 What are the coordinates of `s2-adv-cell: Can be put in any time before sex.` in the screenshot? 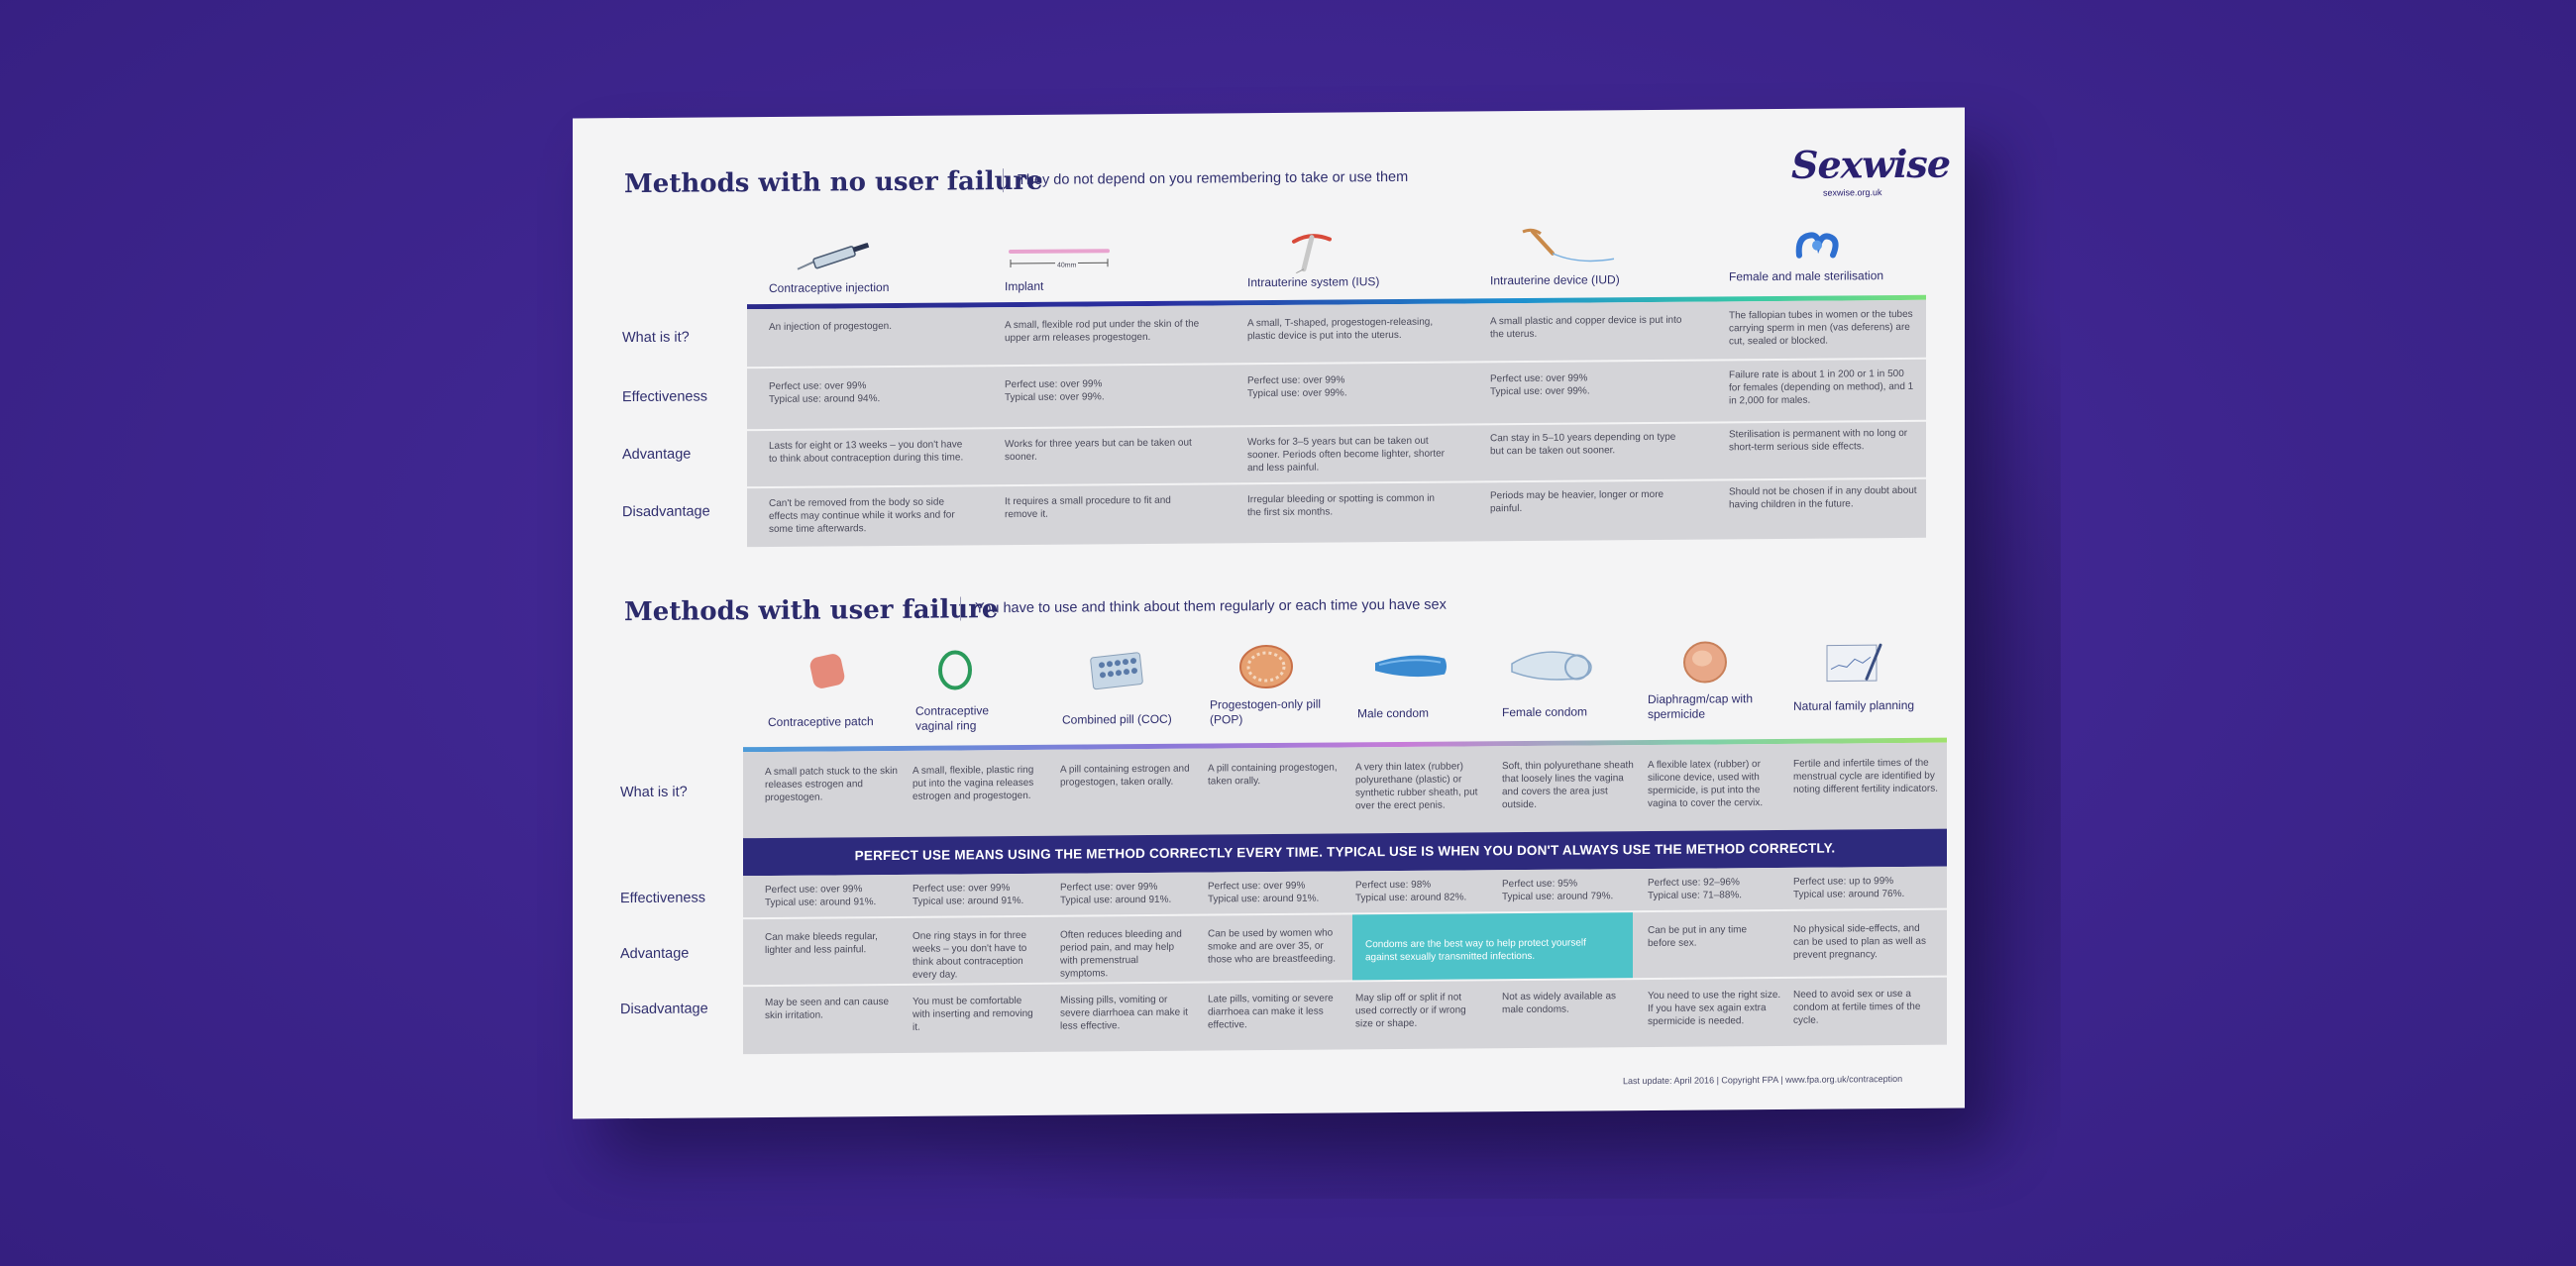 It's located at (1698, 936).